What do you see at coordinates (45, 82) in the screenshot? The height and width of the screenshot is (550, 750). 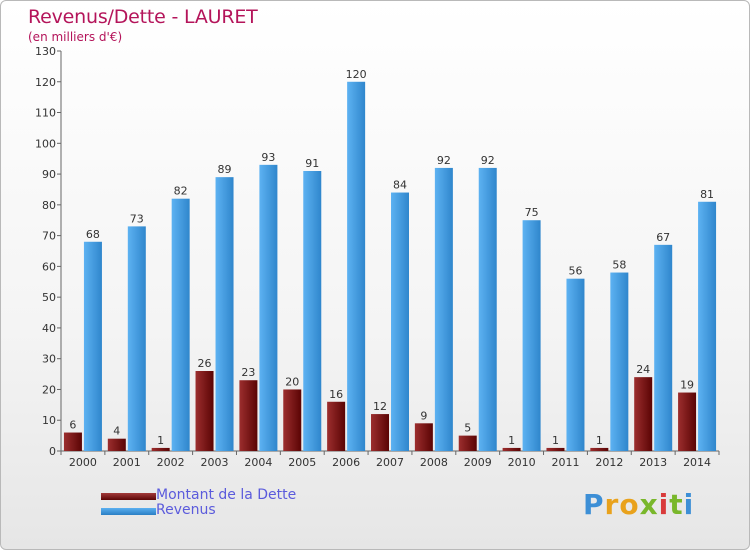 I see `y-tick-label: 120` at bounding box center [45, 82].